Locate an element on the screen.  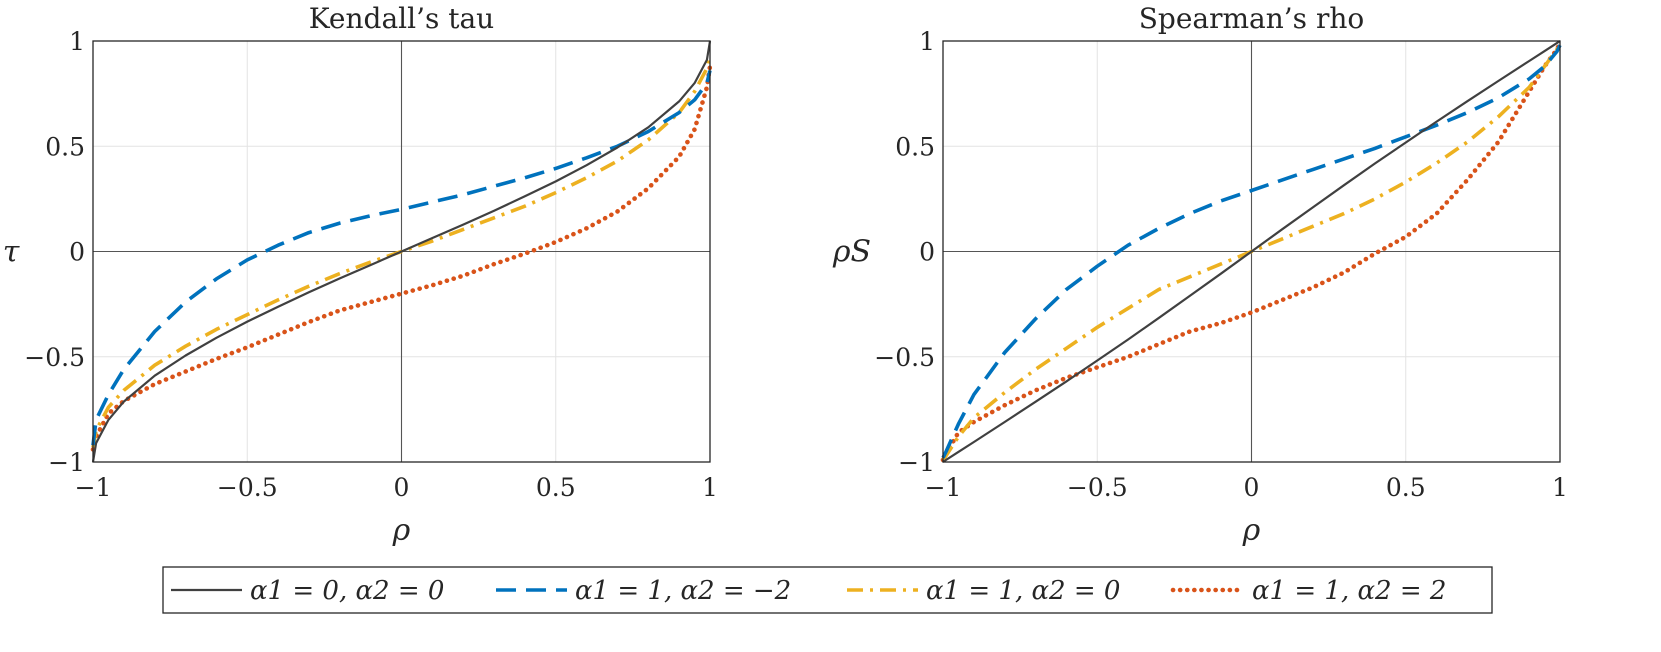
chart-title: Spearman’s rho is located at coordinates (1251, 18).